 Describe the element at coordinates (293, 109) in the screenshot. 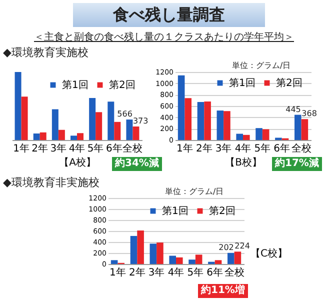

I see `data-label: 445` at that location.